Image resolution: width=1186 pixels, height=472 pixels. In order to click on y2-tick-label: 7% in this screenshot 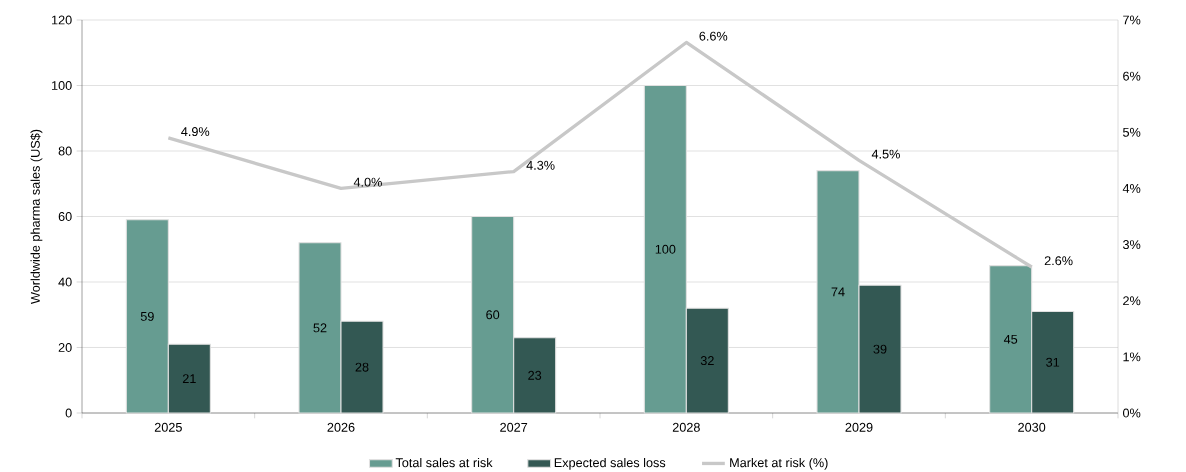, I will do `click(1132, 20)`.